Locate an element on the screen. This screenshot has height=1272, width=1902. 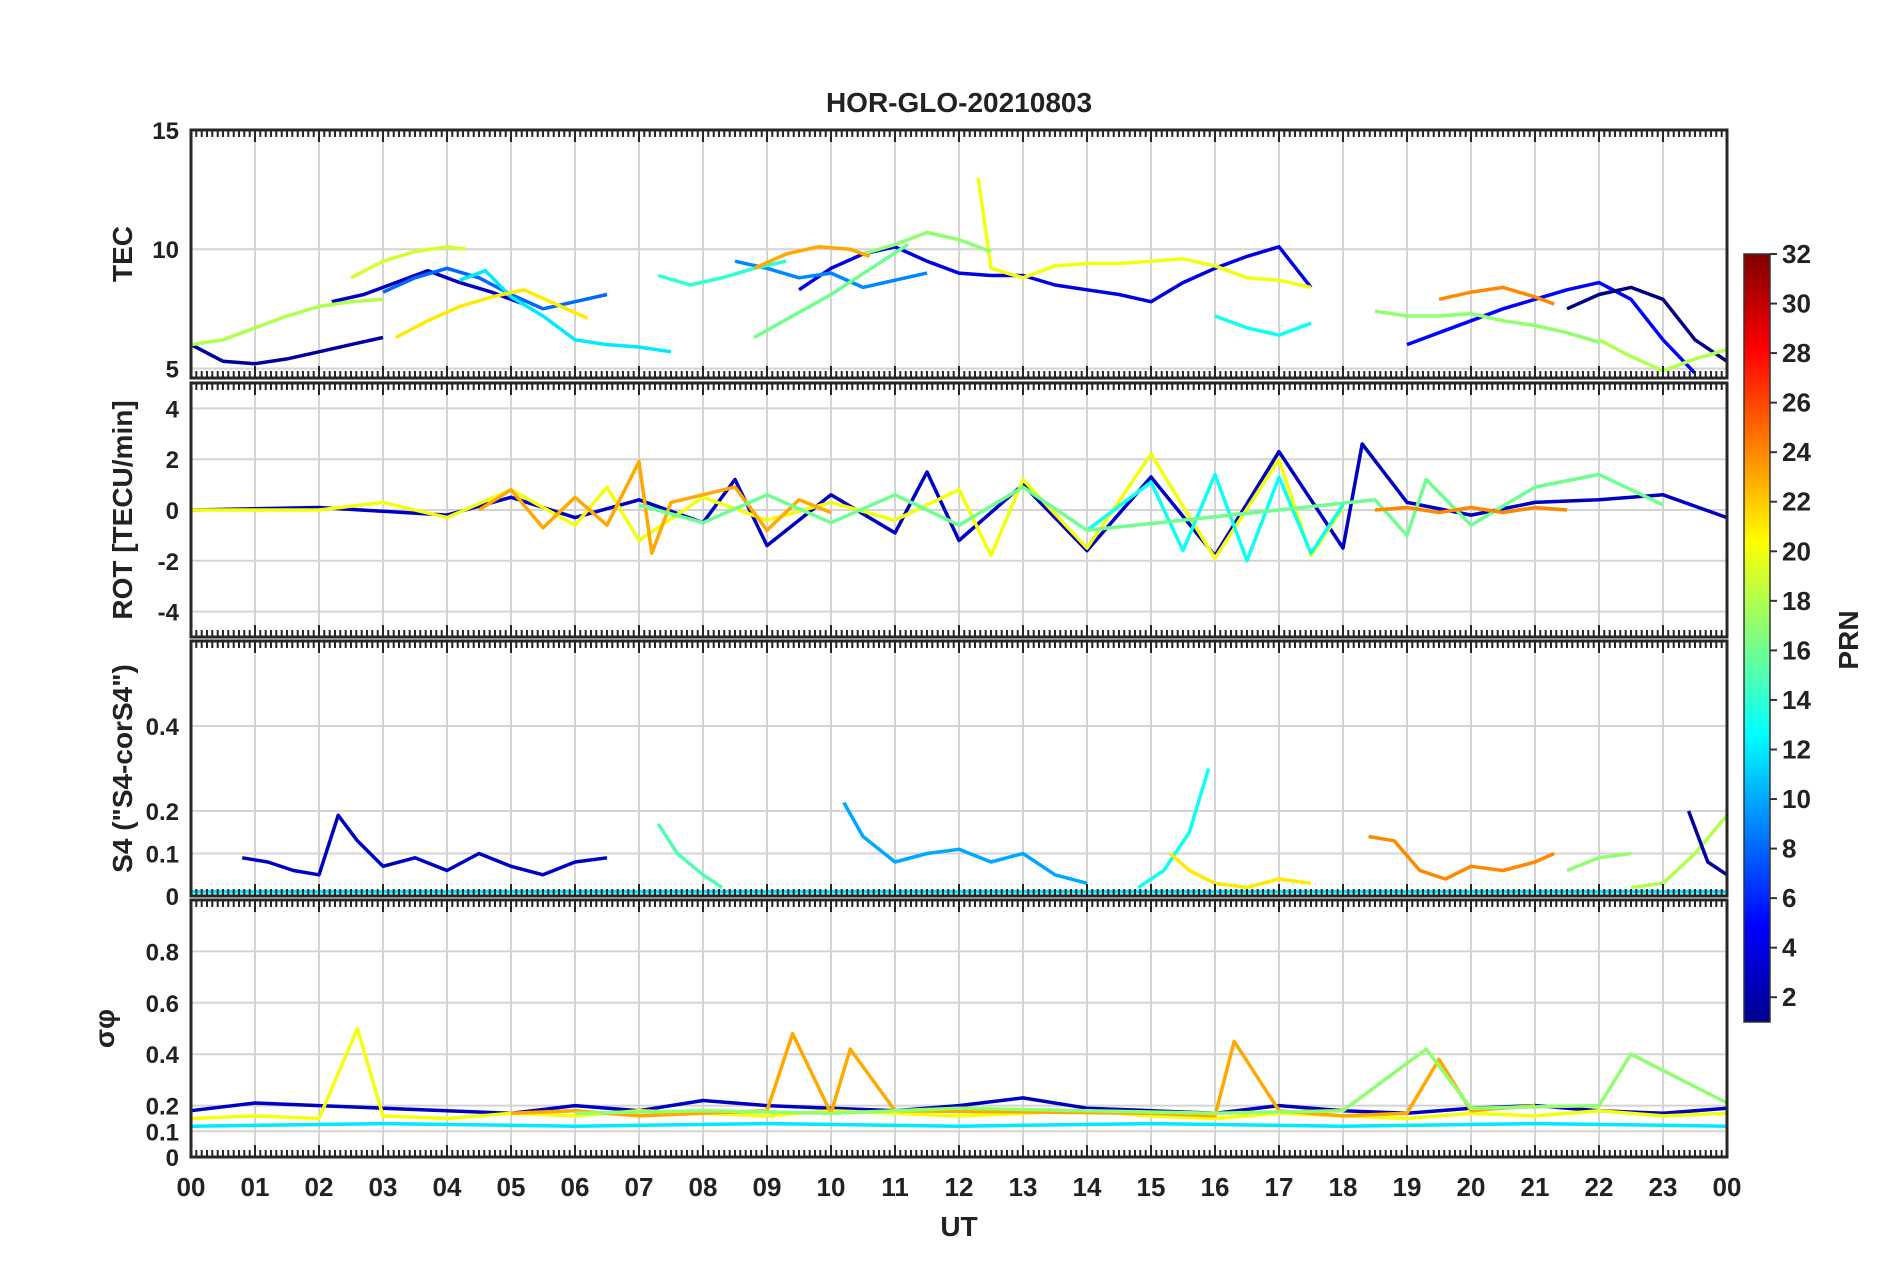
y-tick-label: 10 is located at coordinates (165, 250).